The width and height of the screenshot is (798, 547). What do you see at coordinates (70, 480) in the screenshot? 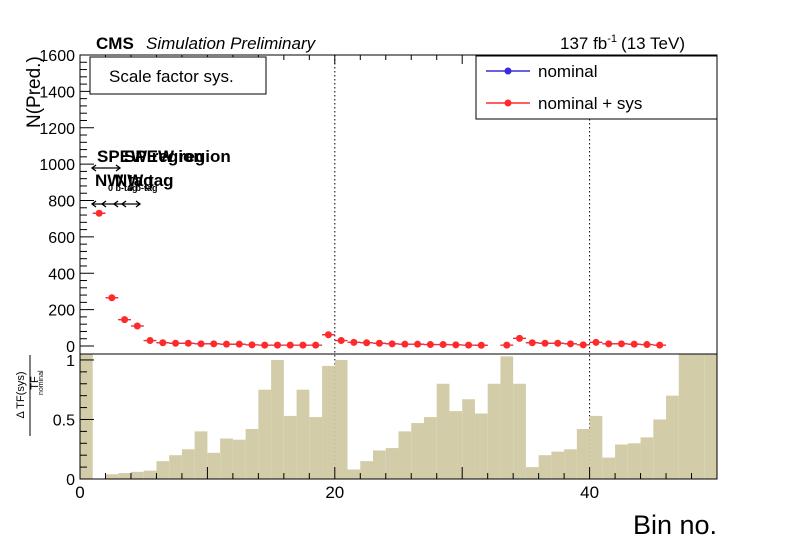
I see `bottom-y-tick-label: 0` at bounding box center [70, 480].